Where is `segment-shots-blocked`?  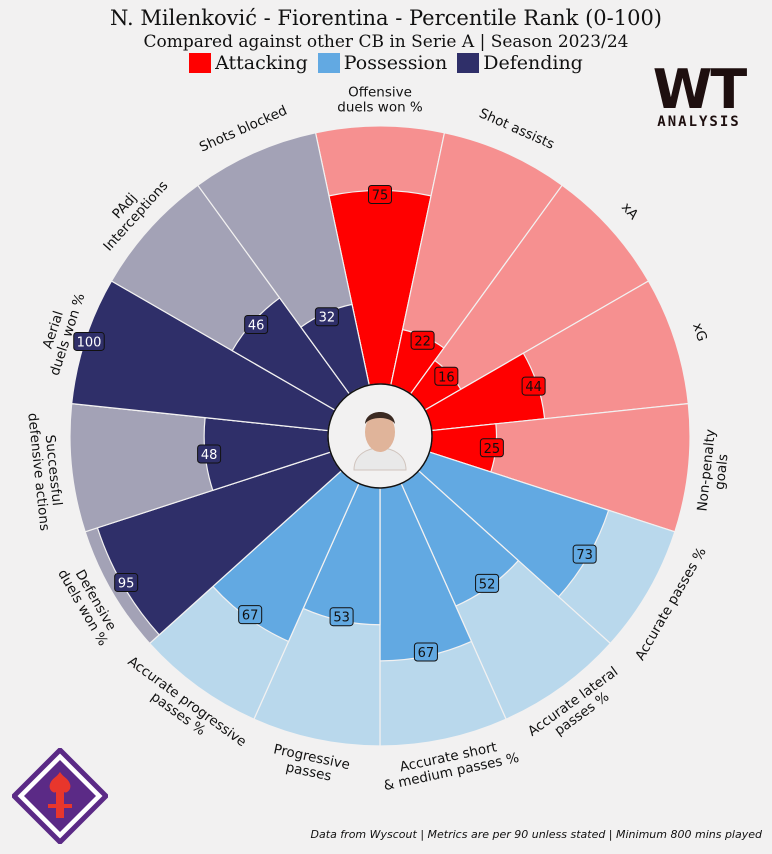
segment-shots-blocked is located at coordinates (283, 263).